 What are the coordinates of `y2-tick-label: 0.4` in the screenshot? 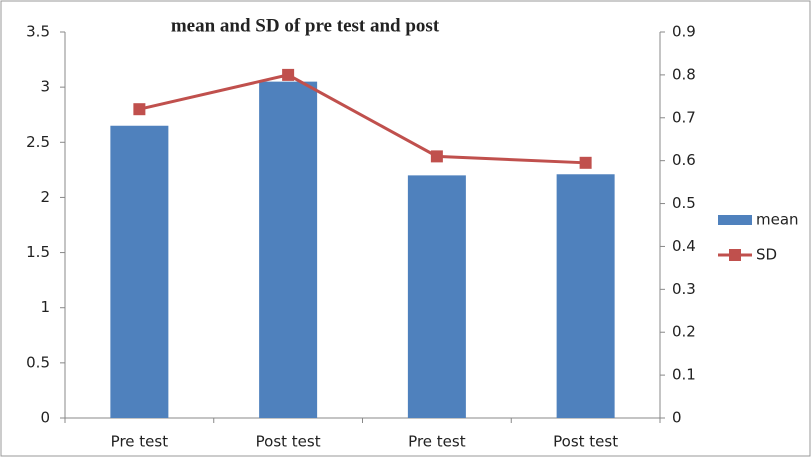 It's located at (684, 246).